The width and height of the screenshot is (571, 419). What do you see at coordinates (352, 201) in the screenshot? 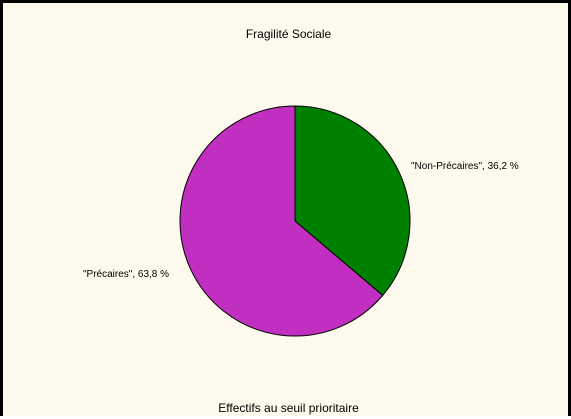
I see `pie-slice-non-precaires` at bounding box center [352, 201].